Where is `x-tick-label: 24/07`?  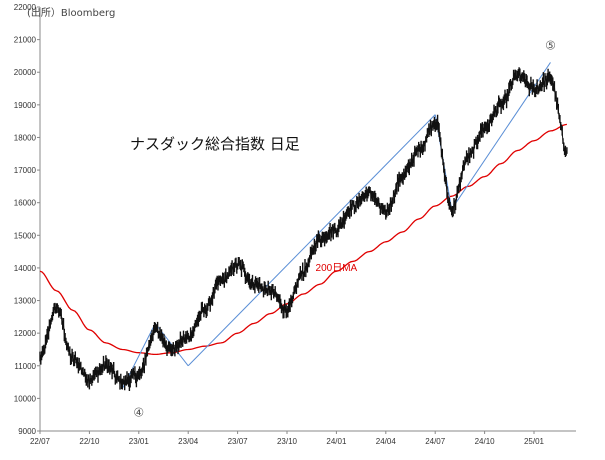 x-tick-label: 24/07 is located at coordinates (435, 441).